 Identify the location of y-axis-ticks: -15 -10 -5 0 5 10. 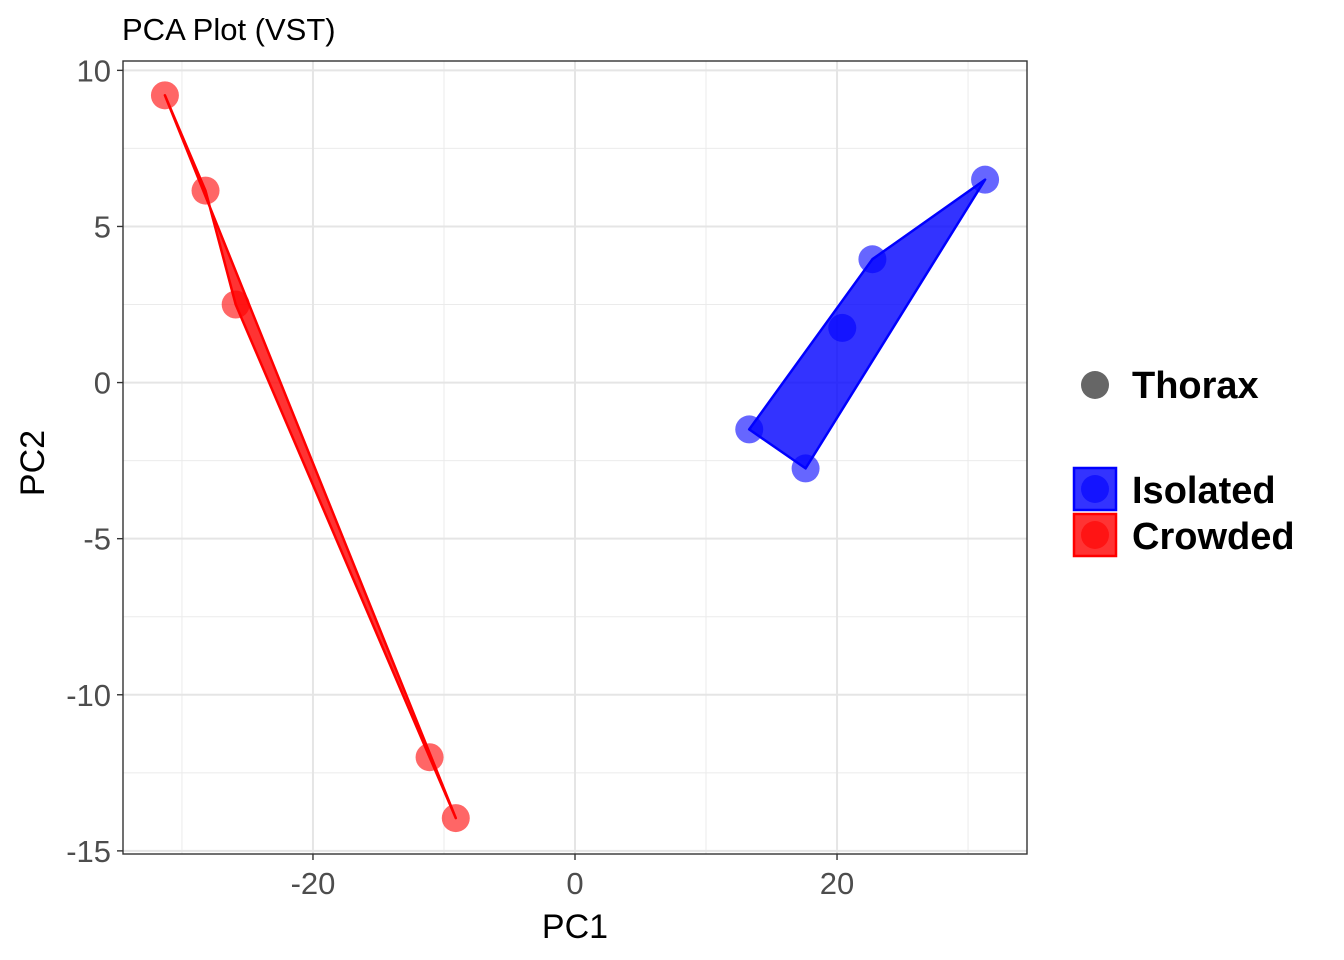
(94, 461).